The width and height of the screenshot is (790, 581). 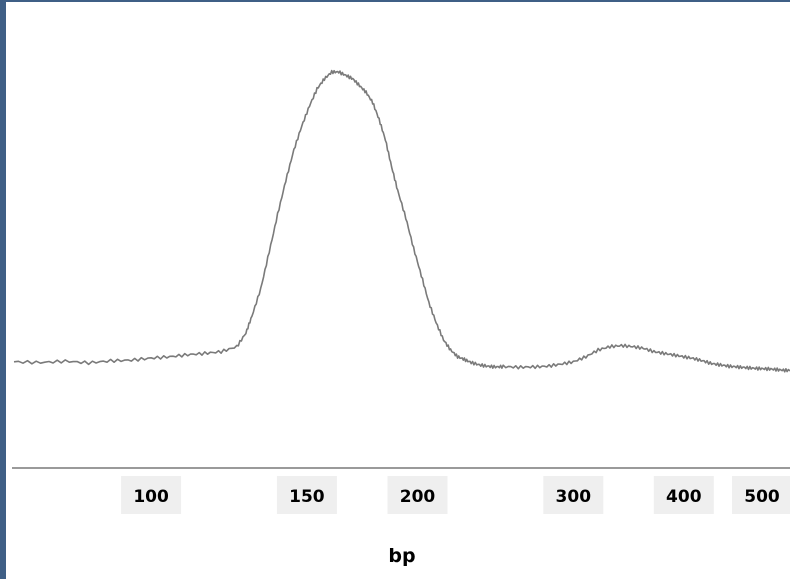 I want to click on x-tick-label-100: 100, so click(x=151, y=497).